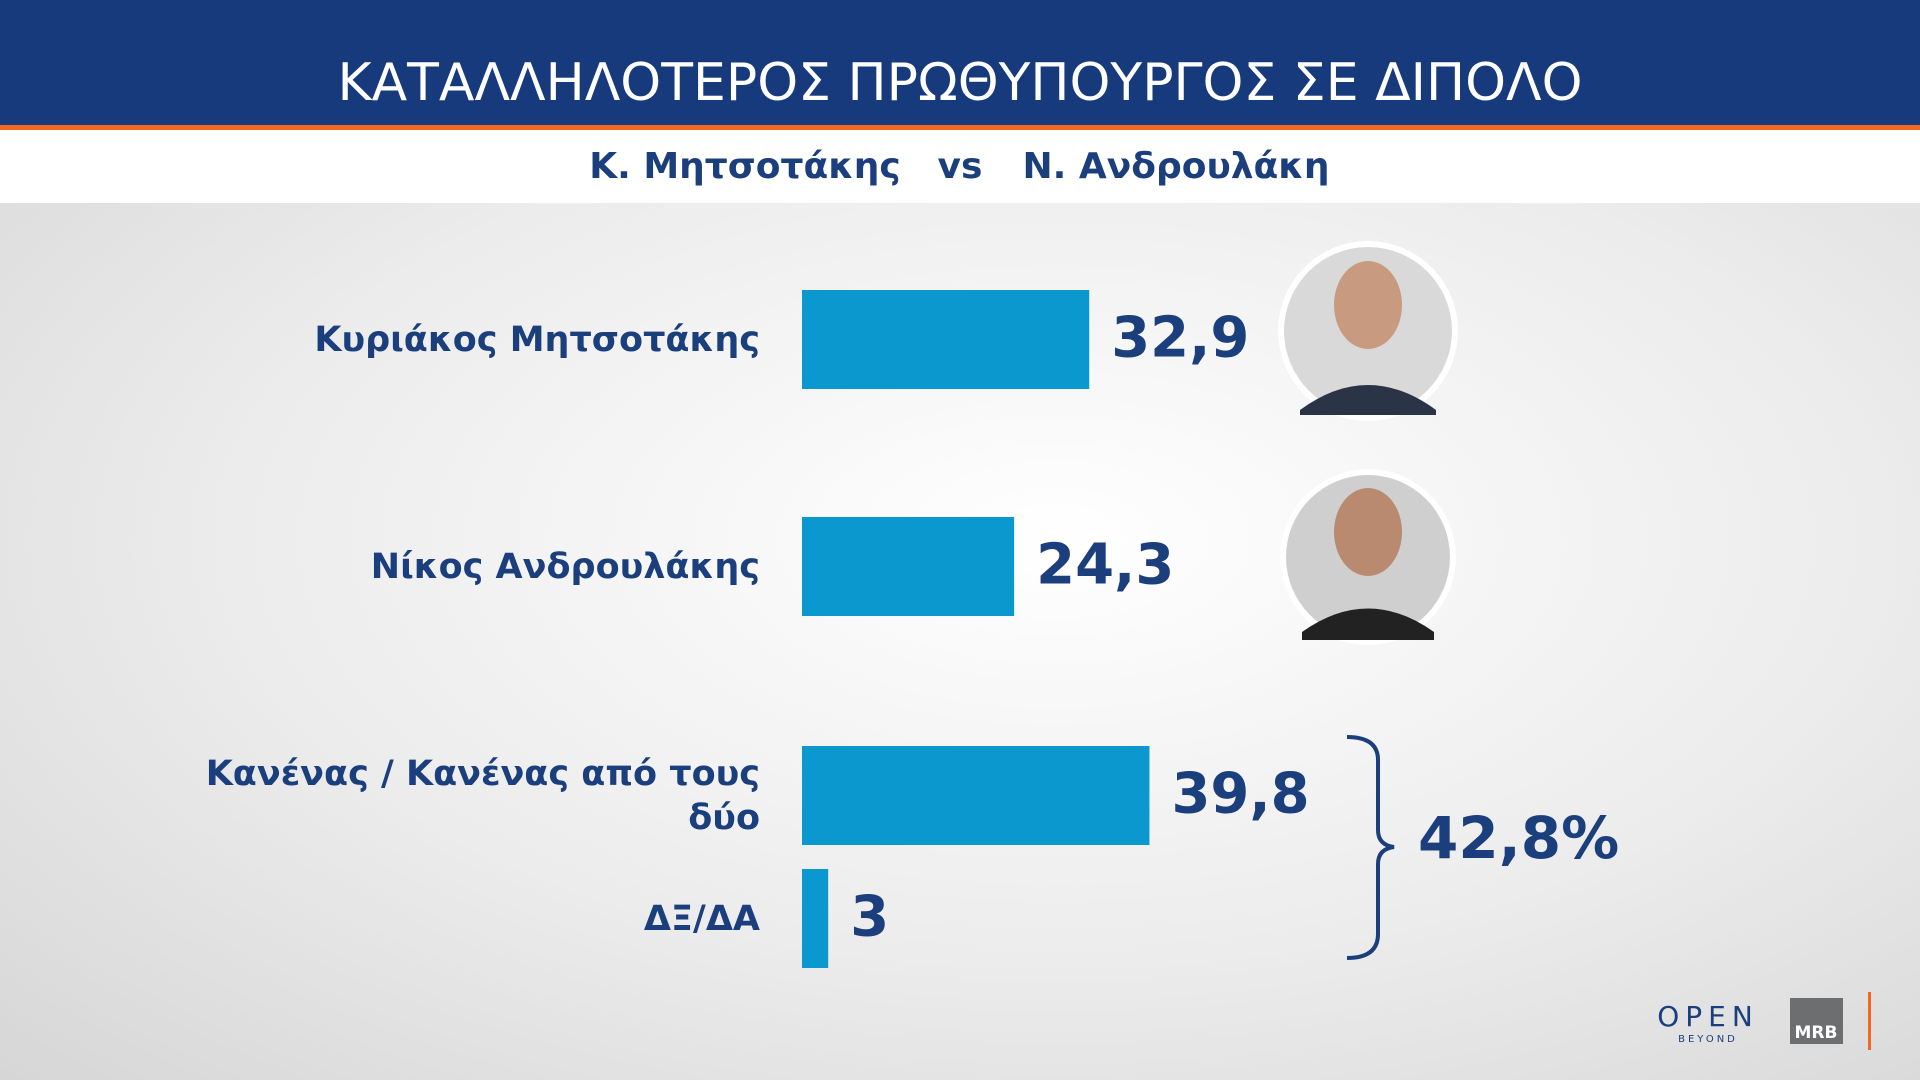 The width and height of the screenshot is (1920, 1080). What do you see at coordinates (701, 918) in the screenshot?
I see `category-label: ΔΞ/ΔΑ` at bounding box center [701, 918].